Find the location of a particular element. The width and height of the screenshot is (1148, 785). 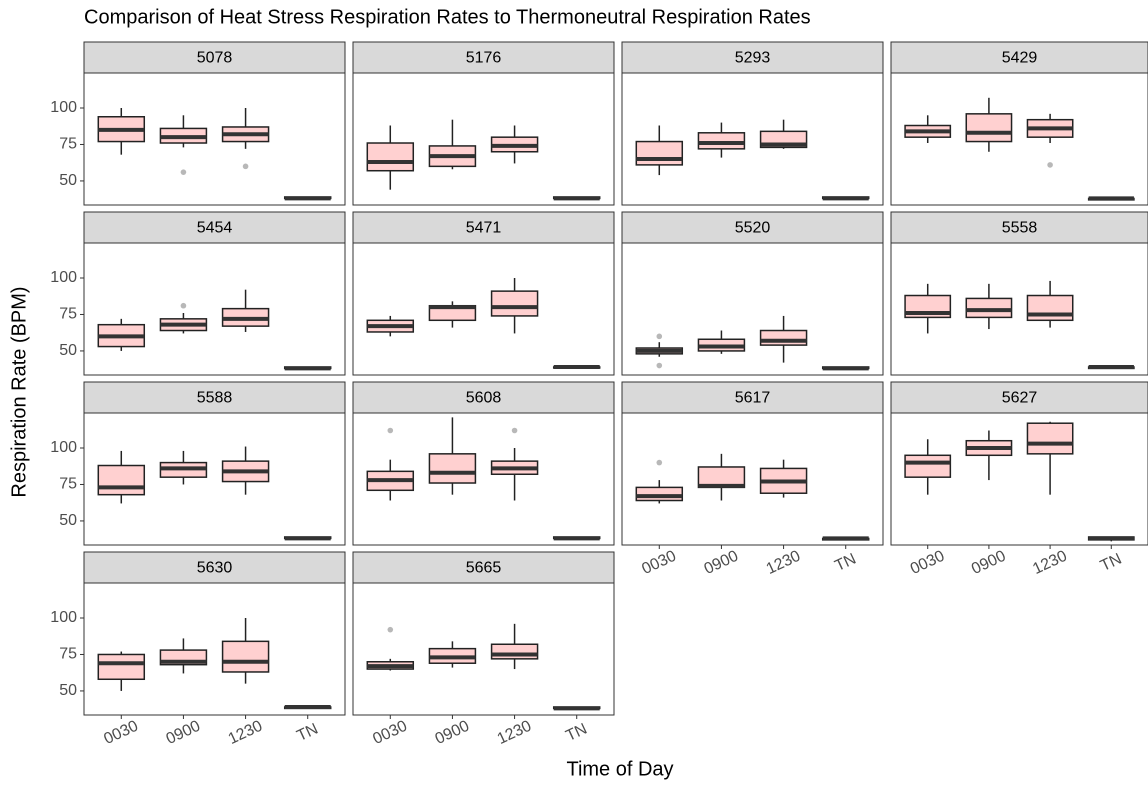

strip-label: 5454 is located at coordinates (215, 228).